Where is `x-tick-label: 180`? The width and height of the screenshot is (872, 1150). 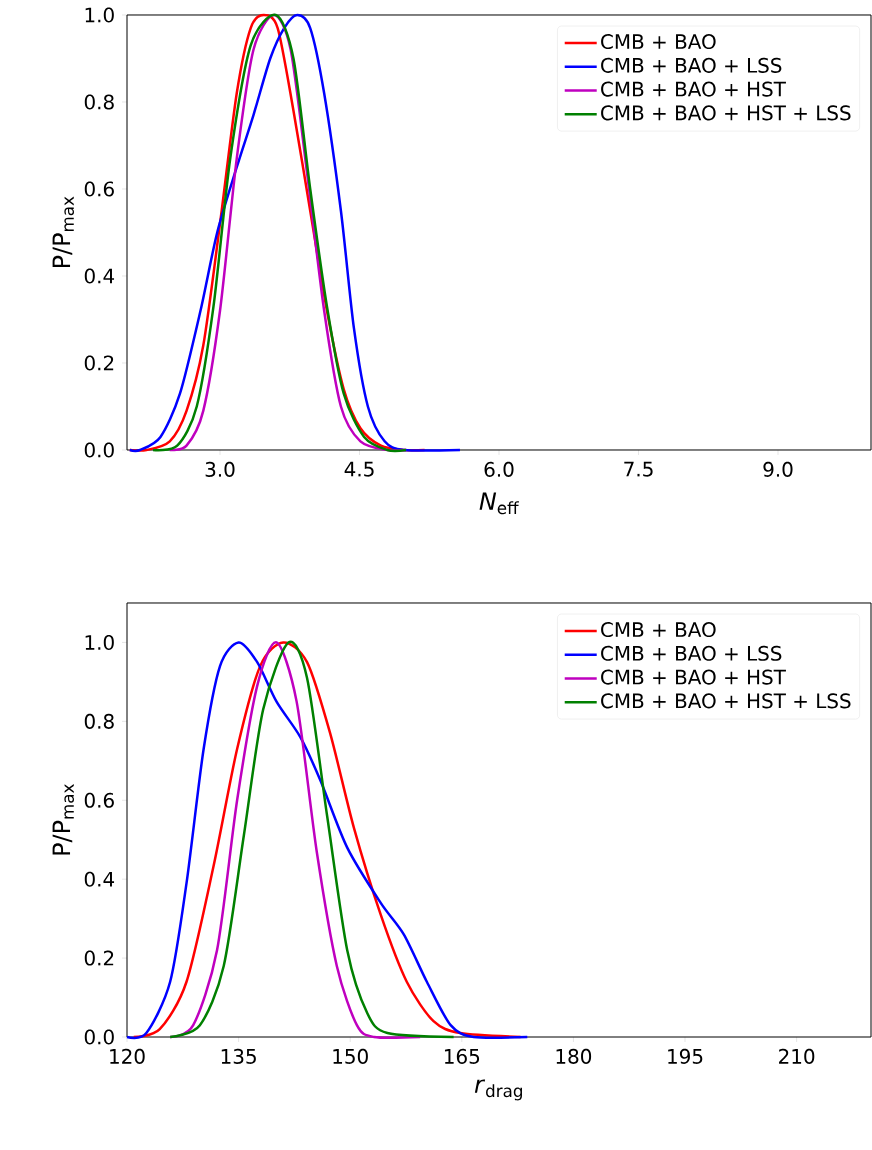 x-tick-label: 180 is located at coordinates (574, 1056).